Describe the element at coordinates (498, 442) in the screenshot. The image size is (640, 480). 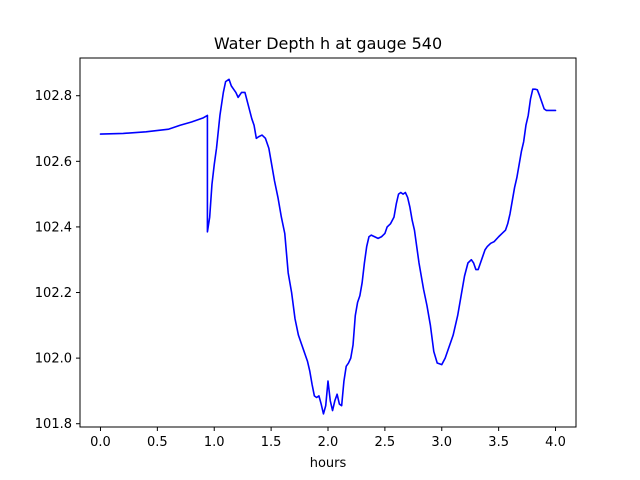
I see `x-tick-label: 3.5` at that location.